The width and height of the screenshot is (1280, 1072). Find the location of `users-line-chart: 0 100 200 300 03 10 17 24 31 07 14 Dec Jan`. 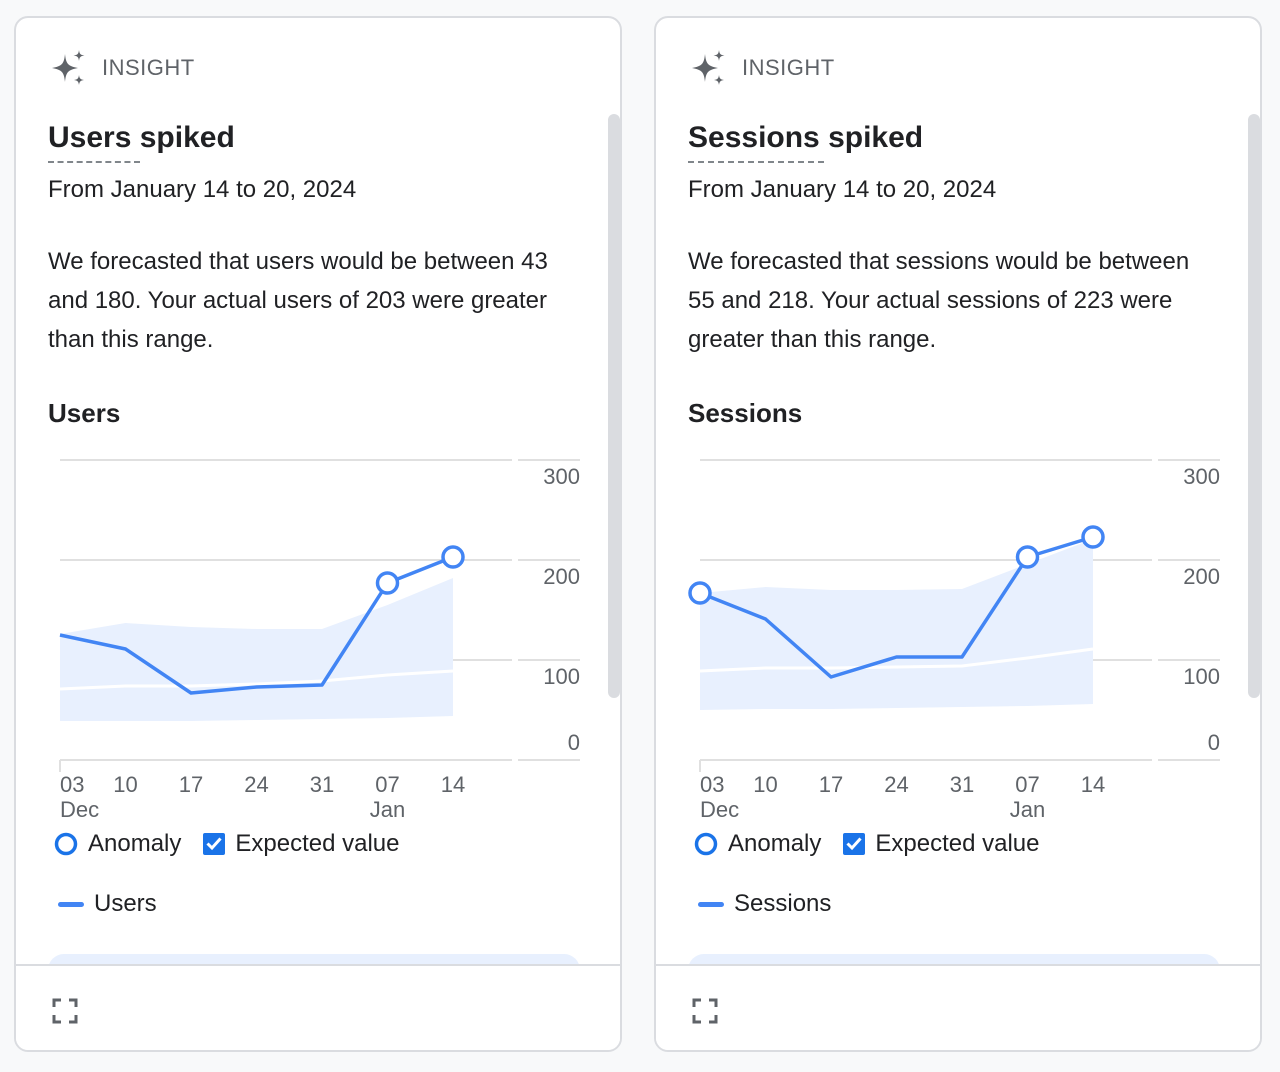

users-line-chart: 0 100 200 300 03 10 17 24 31 07 14 Dec Jan is located at coordinates (319, 640).